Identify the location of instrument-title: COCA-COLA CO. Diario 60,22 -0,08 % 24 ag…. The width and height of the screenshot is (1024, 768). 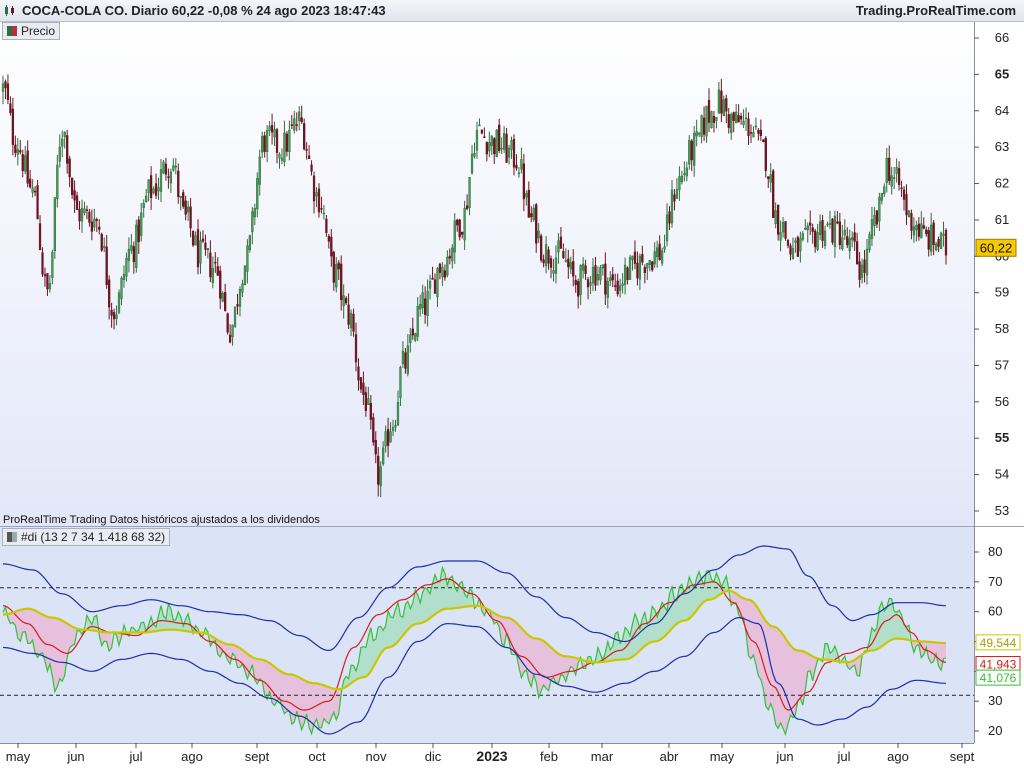
(204, 10).